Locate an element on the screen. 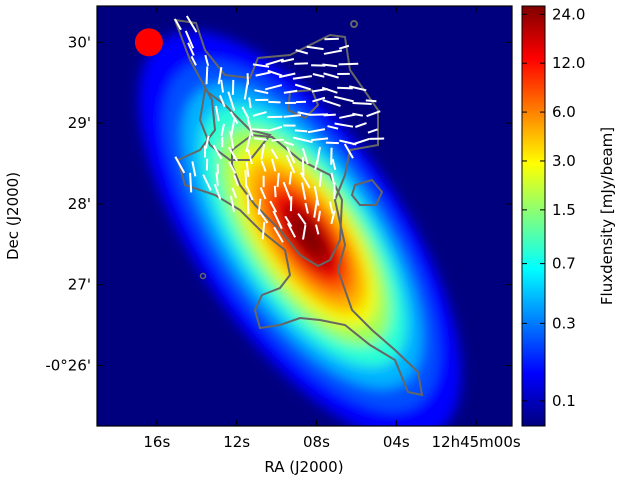 This screenshot has width=625, height=481. emission-level is located at coordinates (309, 236).